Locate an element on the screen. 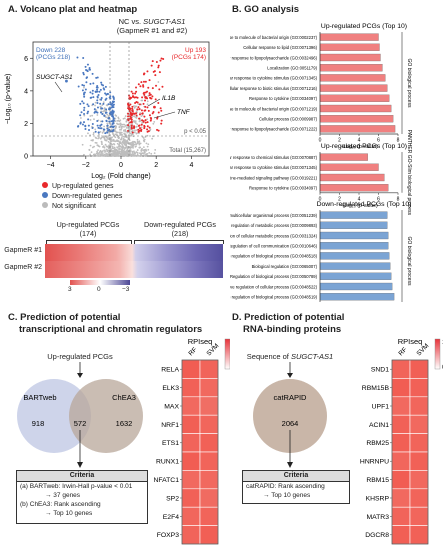 This screenshot has height=550, width=443. legend-label-up: Up-regulated genes is located at coordinates (83, 186).